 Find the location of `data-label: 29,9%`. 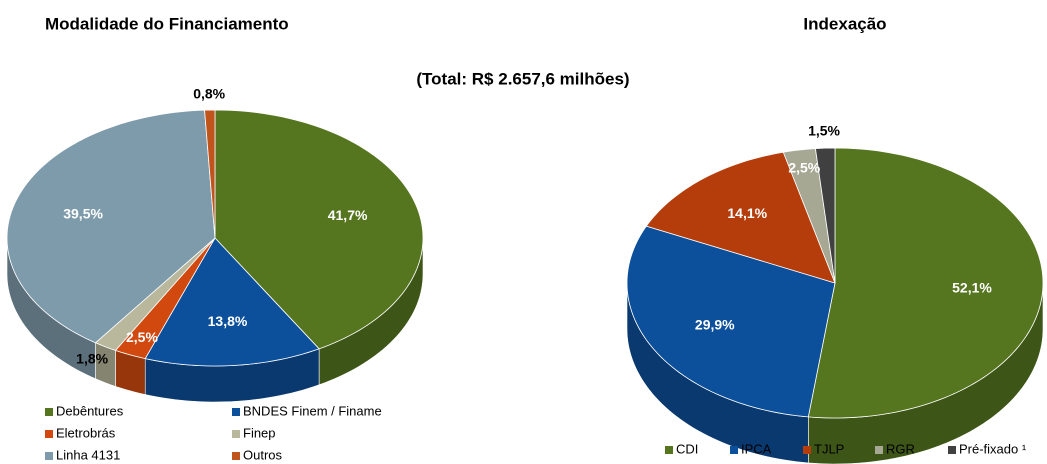

data-label: 29,9% is located at coordinates (715, 325).